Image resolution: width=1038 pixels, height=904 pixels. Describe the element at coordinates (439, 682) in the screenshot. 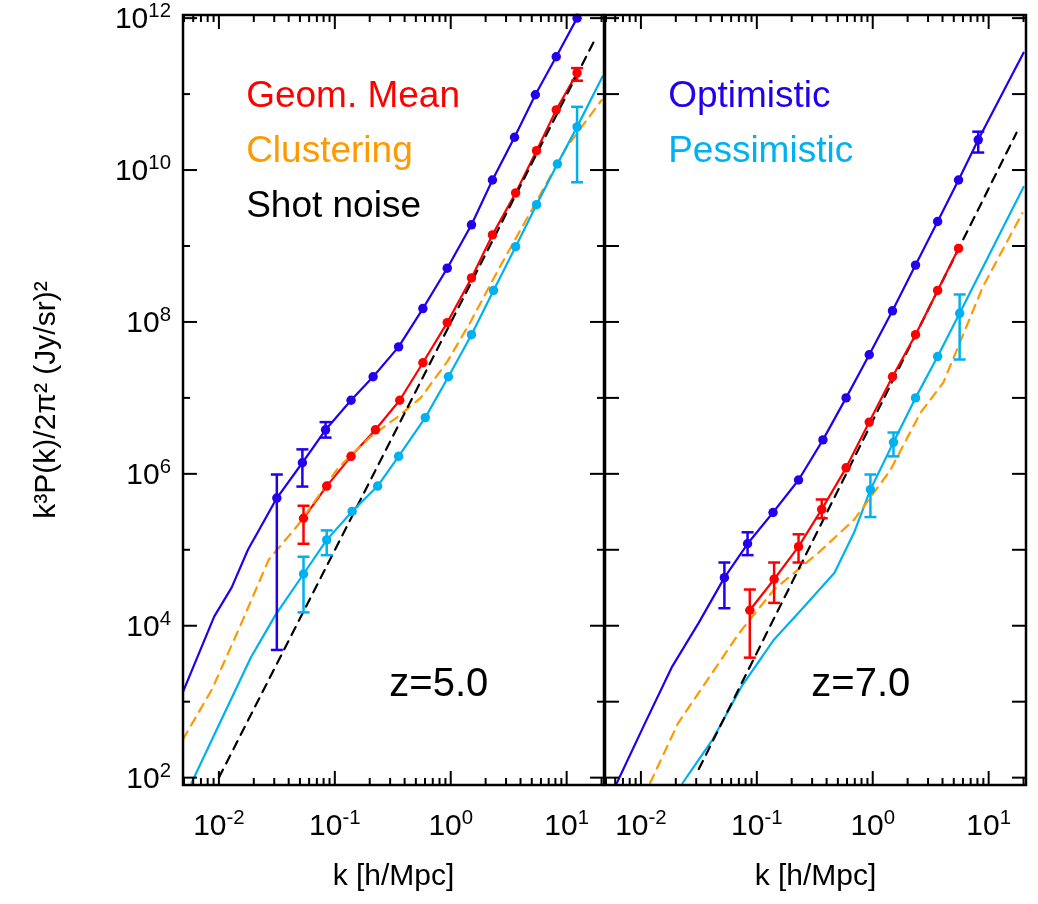

I see `annotation: z=5.0` at that location.